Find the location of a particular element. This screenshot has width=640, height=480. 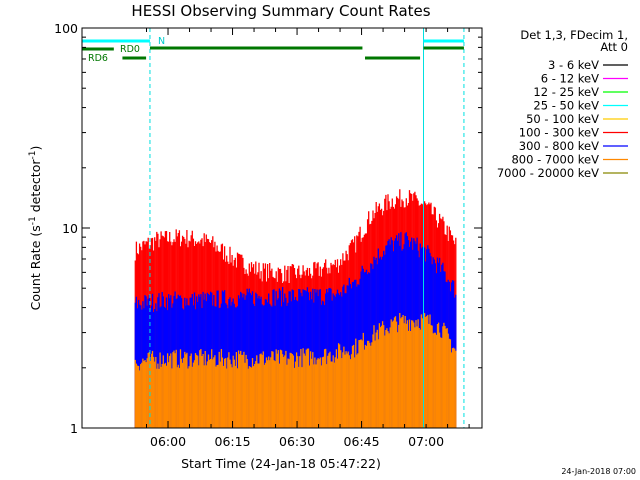

y-axis-label: Count Rate (s-1 detector-1) is located at coordinates (35, 228).